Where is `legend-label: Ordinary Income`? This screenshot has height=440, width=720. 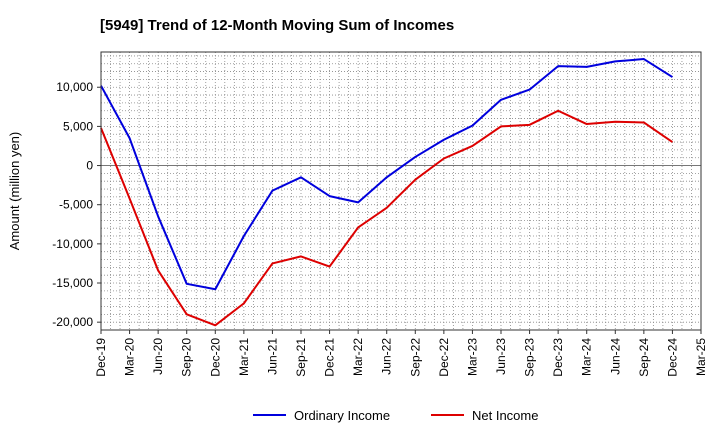
legend-label: Ordinary Income is located at coordinates (342, 415).